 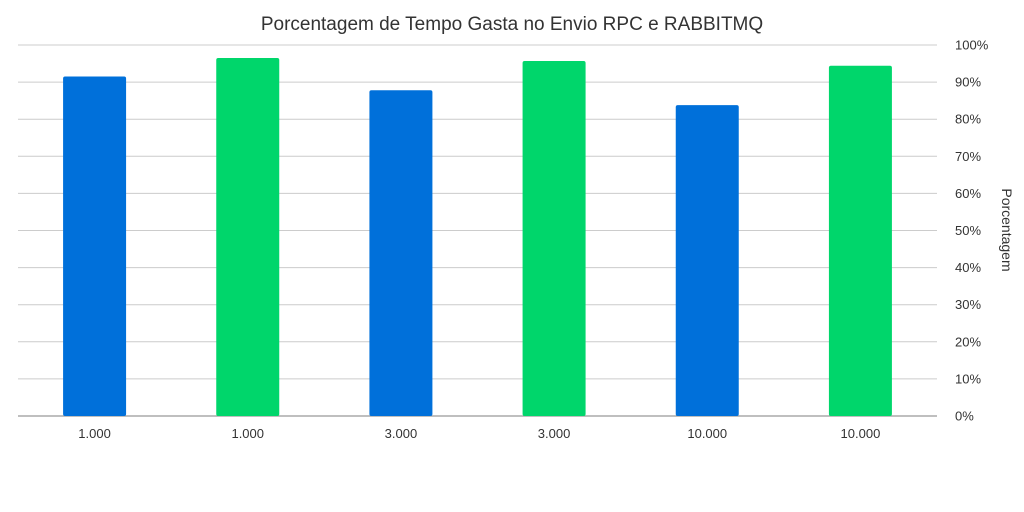 What do you see at coordinates (968, 341) in the screenshot?
I see `y-tick-label: 20%` at bounding box center [968, 341].